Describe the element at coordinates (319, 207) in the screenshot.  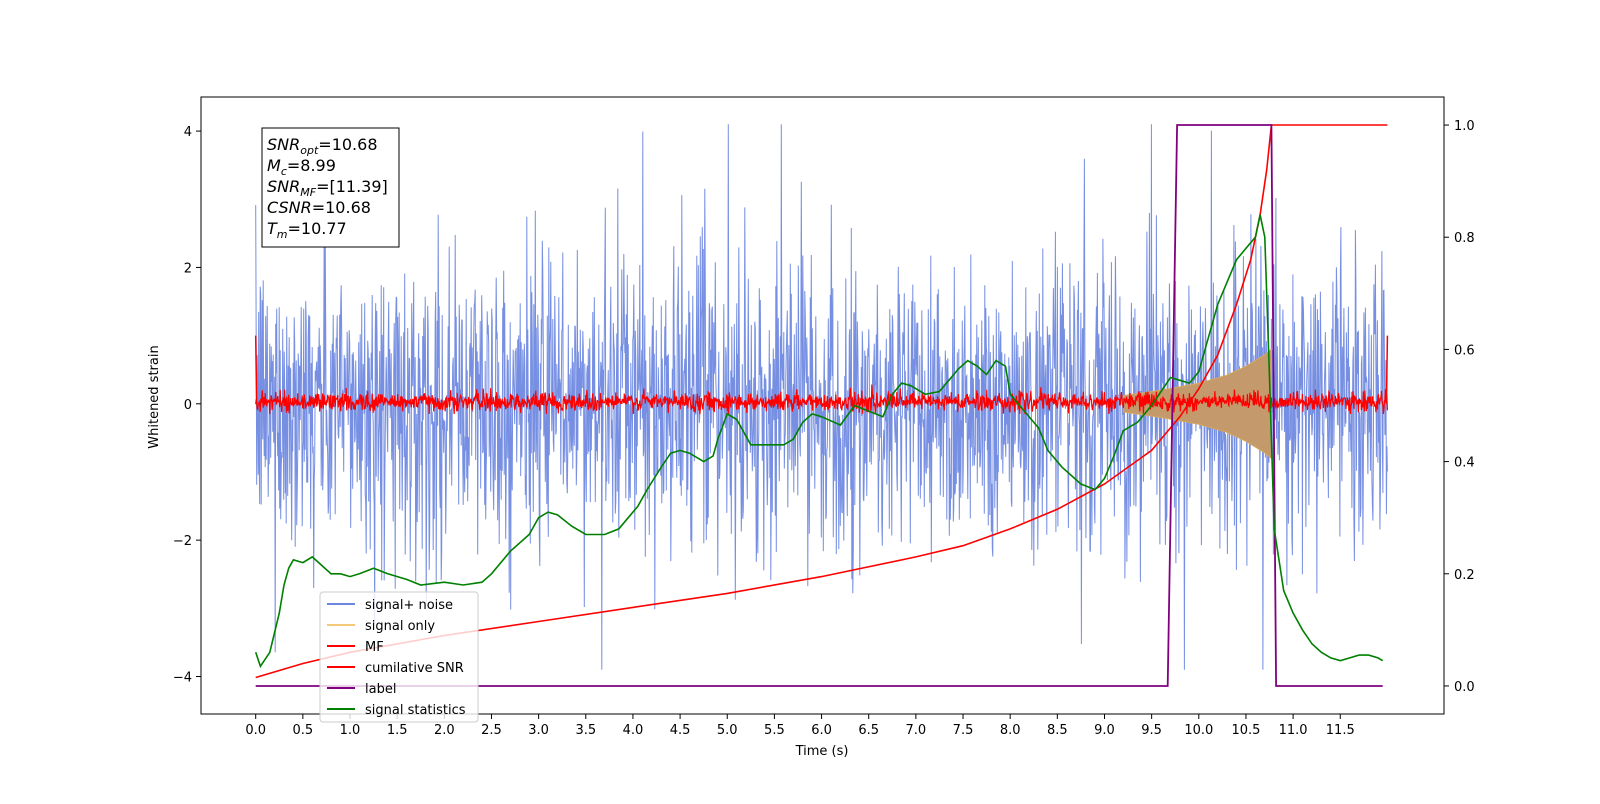
I see `info-line: CSNR=10.68` at that location.